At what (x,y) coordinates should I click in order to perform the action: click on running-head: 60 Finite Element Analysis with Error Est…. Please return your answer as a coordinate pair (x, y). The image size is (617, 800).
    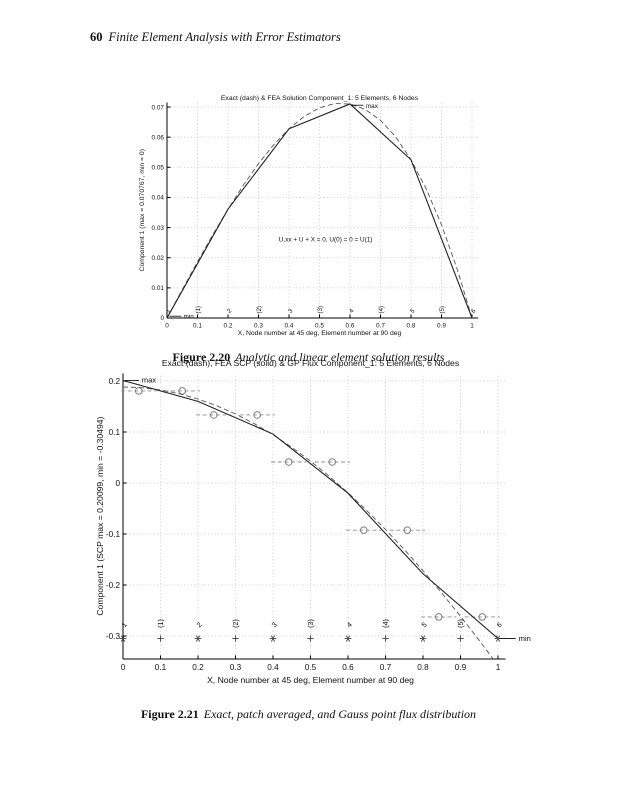
    Looking at the image, I should click on (215, 37).